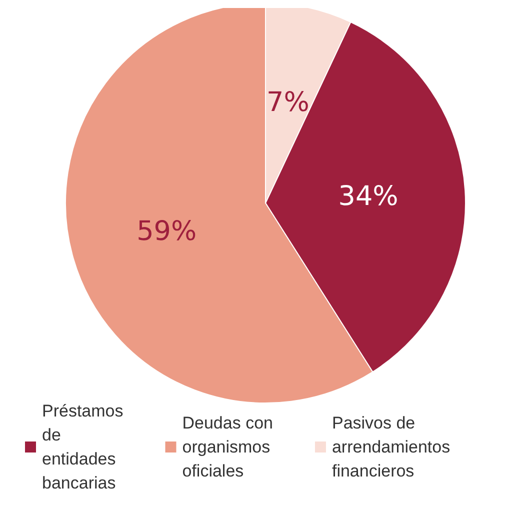  I want to click on legend-label: Deudas con organismos oficiales, so click(227, 447).